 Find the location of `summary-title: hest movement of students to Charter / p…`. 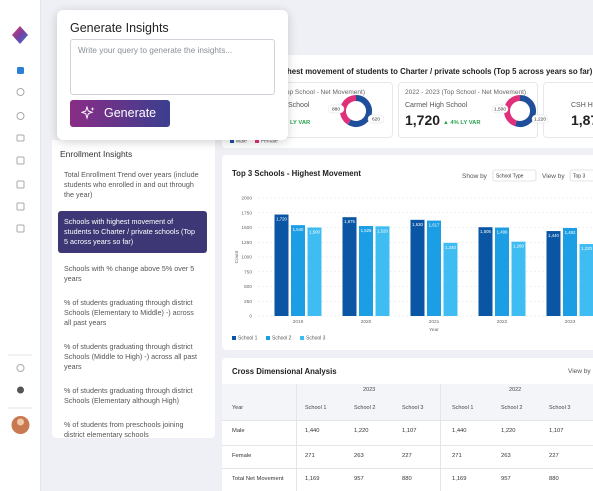

summary-title: hest movement of students to Charter / p… is located at coordinates (440, 71).